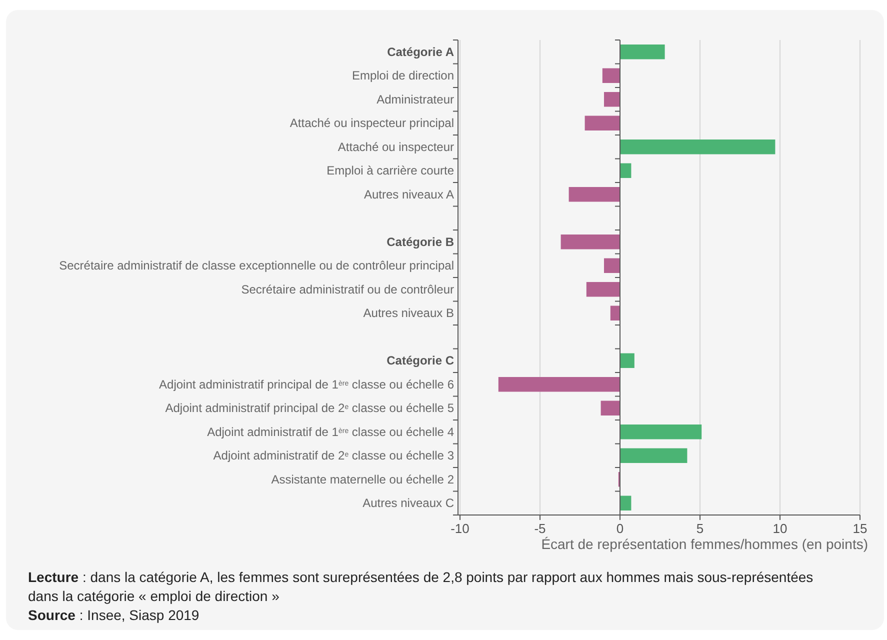 The image size is (887, 640). What do you see at coordinates (390, 171) in the screenshot?
I see `y-tick-label: Emploi à carrière courte` at bounding box center [390, 171].